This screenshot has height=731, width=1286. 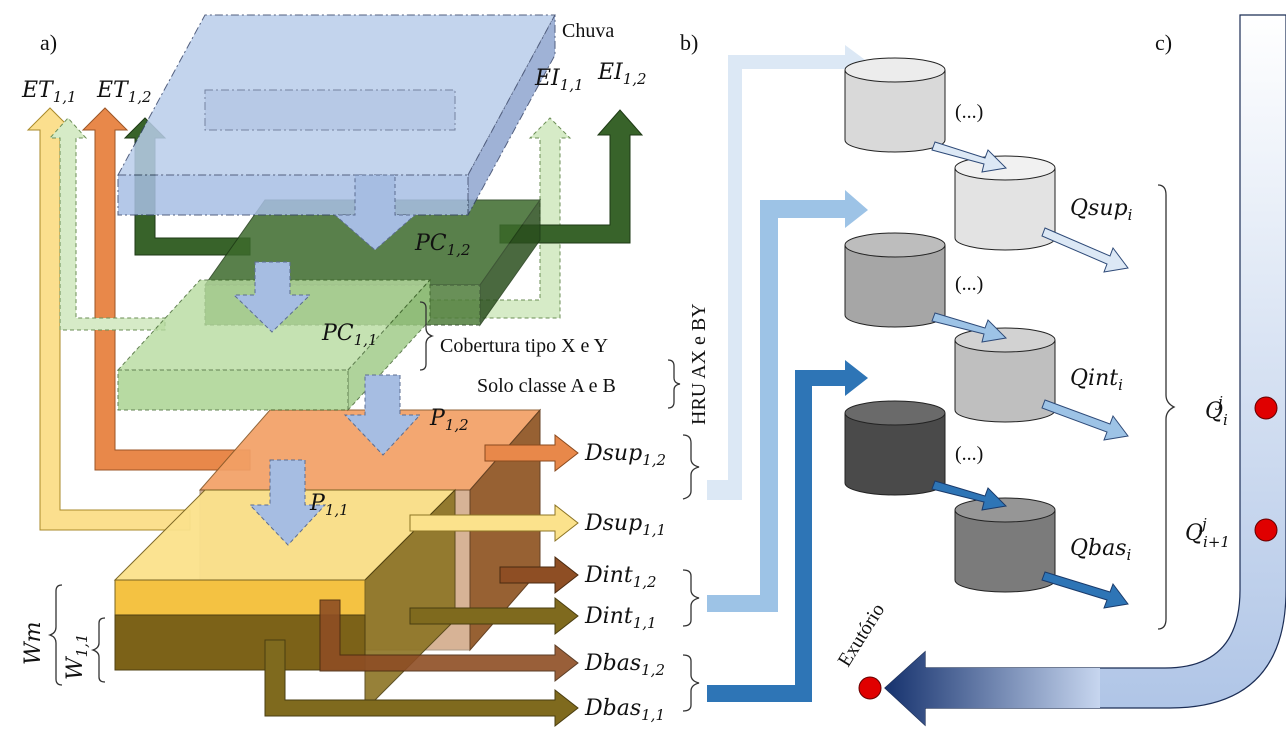 I want to click on qint-arrow, so click(x=1085, y=420).